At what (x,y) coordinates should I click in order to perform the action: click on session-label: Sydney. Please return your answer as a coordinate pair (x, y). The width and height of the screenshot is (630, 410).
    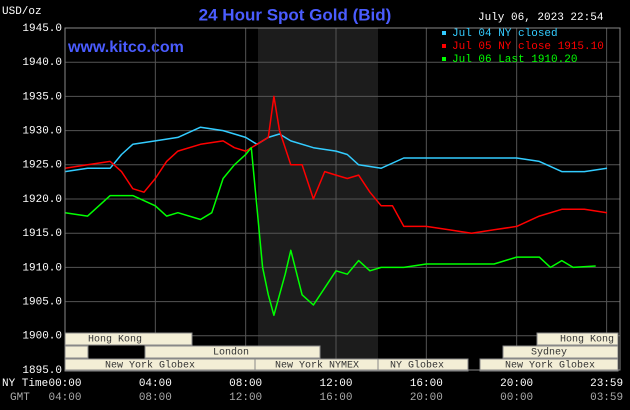
    Looking at the image, I should click on (549, 353).